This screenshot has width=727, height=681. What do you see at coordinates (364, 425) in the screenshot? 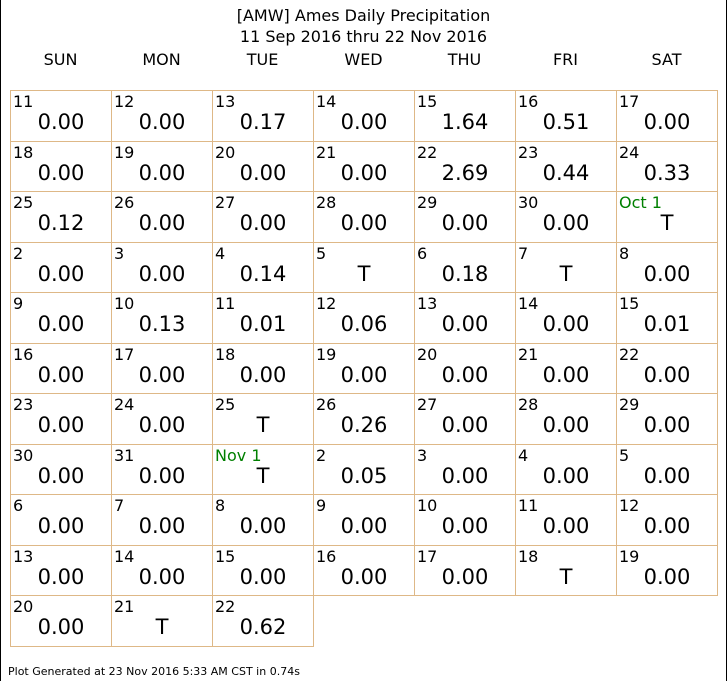
I see `precip-value: 0.26` at bounding box center [364, 425].